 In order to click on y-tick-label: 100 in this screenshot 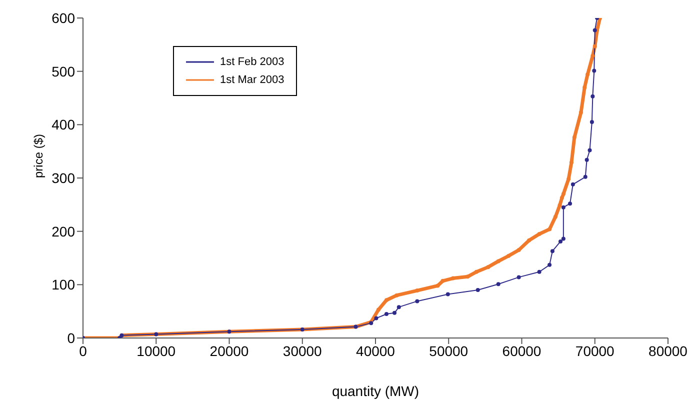, I will do `click(64, 284)`.